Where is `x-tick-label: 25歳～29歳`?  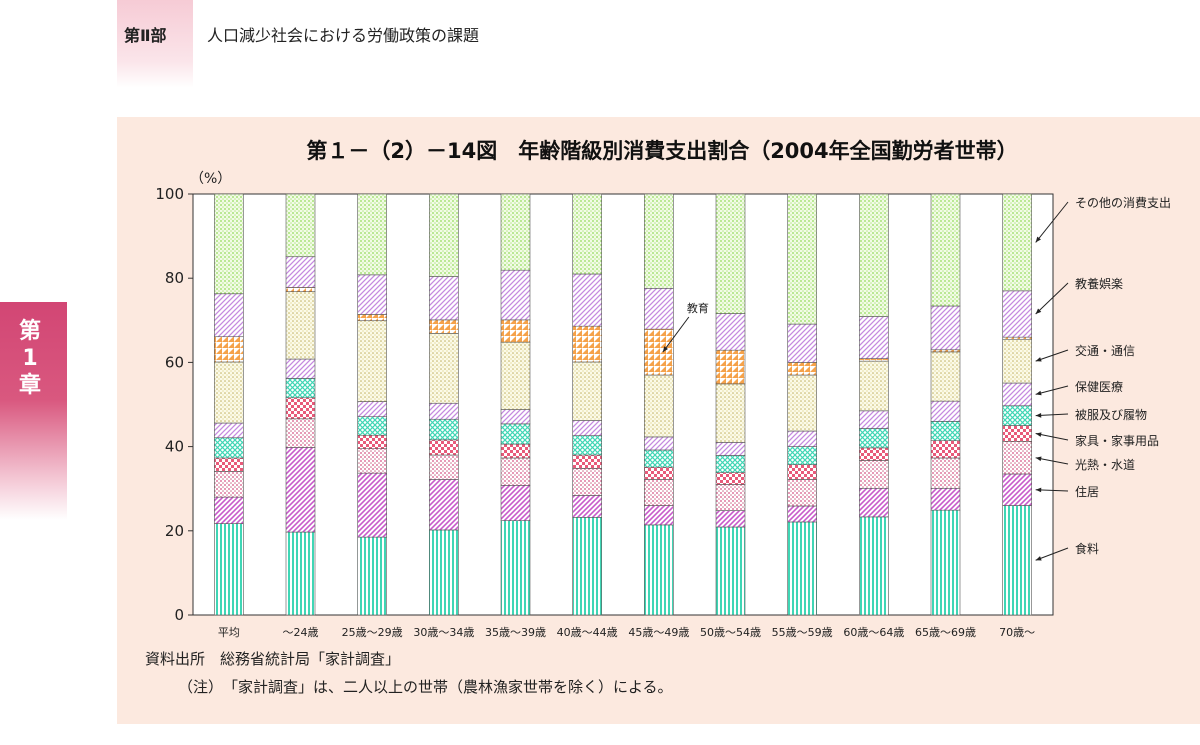
x-tick-label: 25歳～29歳 is located at coordinates (372, 632).